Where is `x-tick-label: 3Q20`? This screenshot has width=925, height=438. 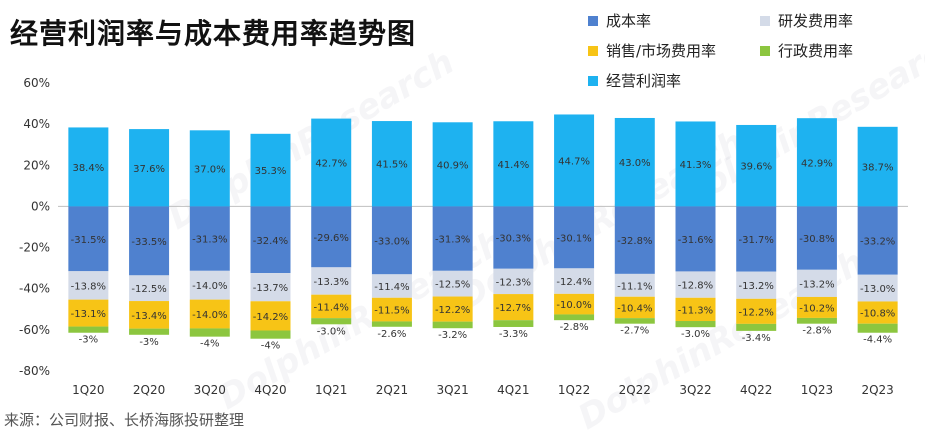 x-tick-label: 3Q20 is located at coordinates (210, 390).